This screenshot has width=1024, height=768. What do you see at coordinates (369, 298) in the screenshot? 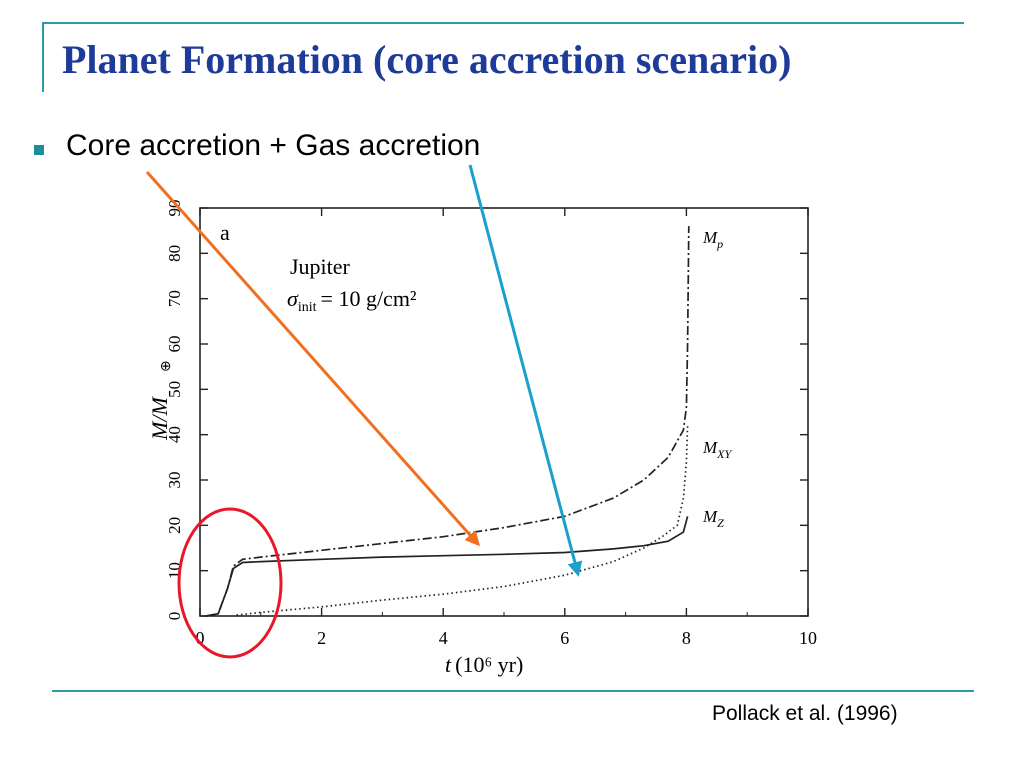
I see `annotation-sigma-value: = 10 g/cm²` at bounding box center [369, 298].